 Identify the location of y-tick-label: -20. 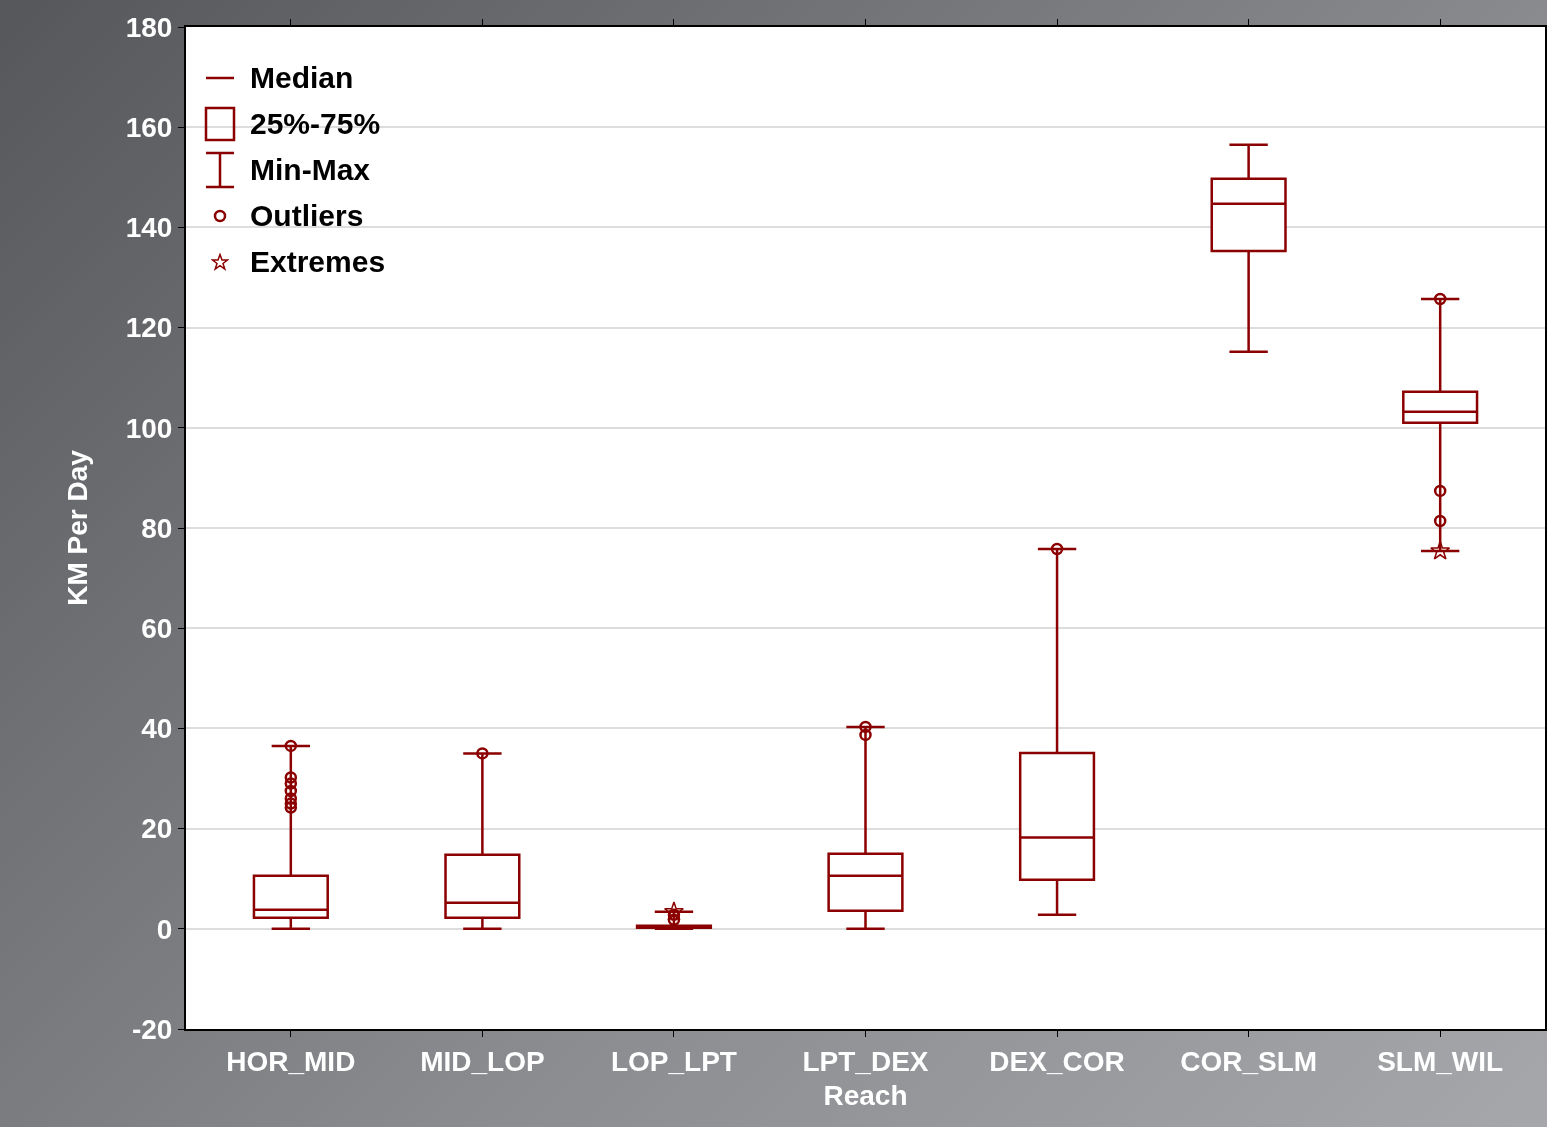
(152, 1029).